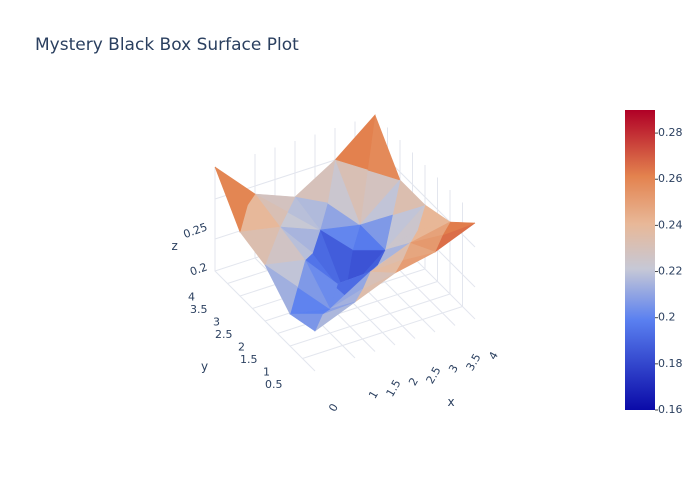  Describe the element at coordinates (204, 366) in the screenshot. I see `y-axis-title: y` at that location.